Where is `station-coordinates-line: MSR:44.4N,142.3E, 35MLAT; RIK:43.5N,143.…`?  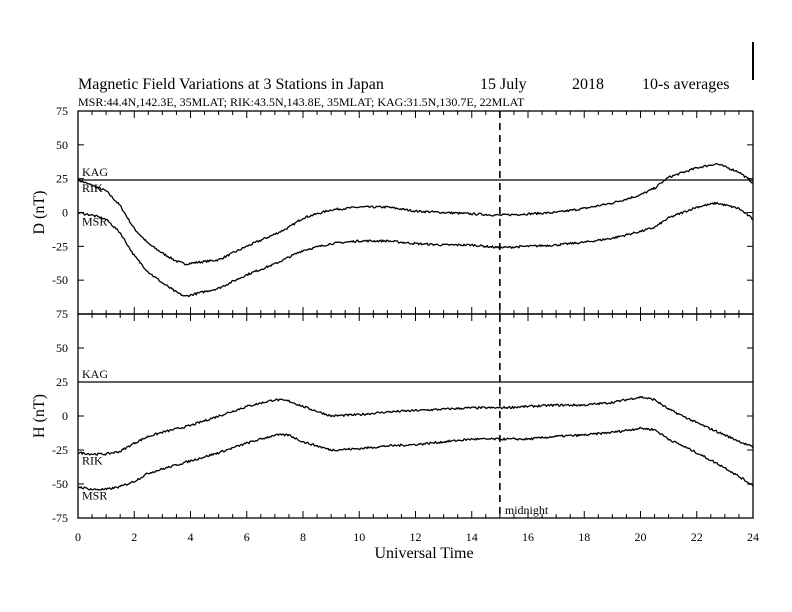 station-coordinates-line: MSR:44.4N,142.3E, 35MLAT; RIK:43.5N,143.… is located at coordinates (301, 102).